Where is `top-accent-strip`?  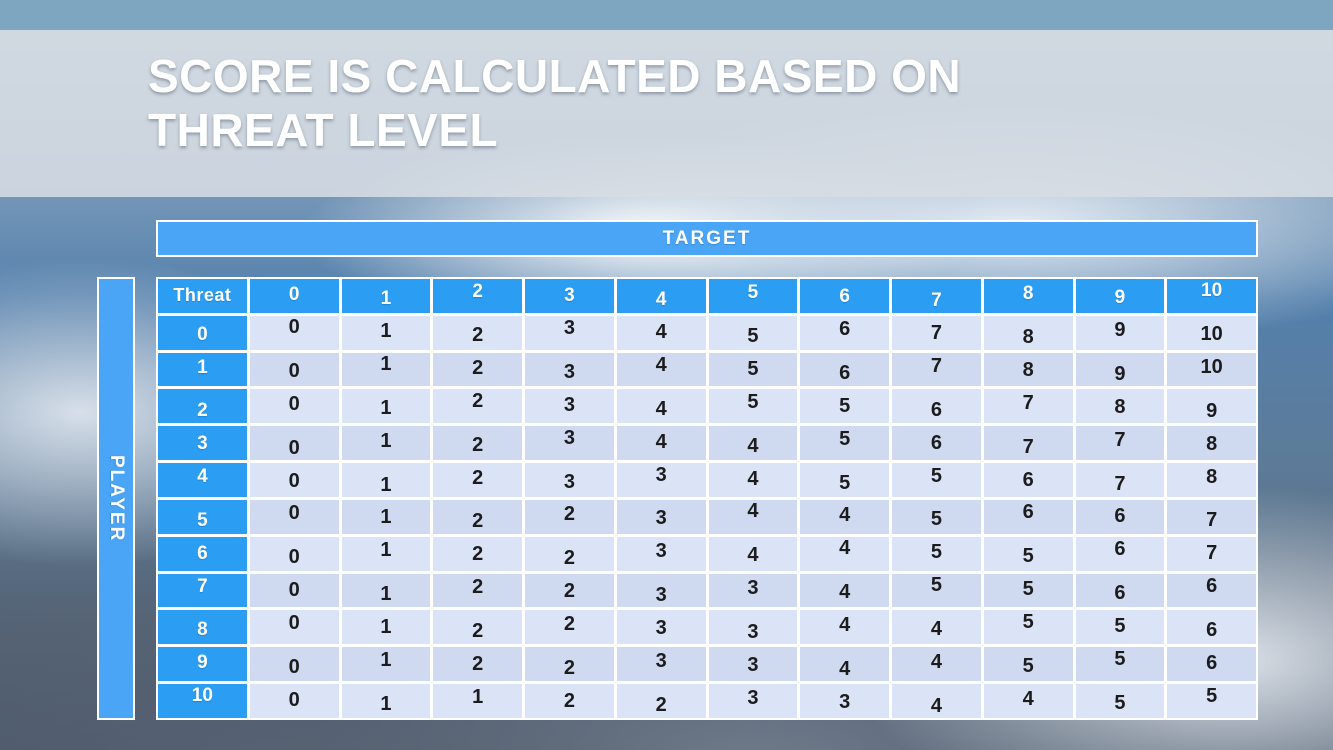
top-accent-strip is located at coordinates (666, 15).